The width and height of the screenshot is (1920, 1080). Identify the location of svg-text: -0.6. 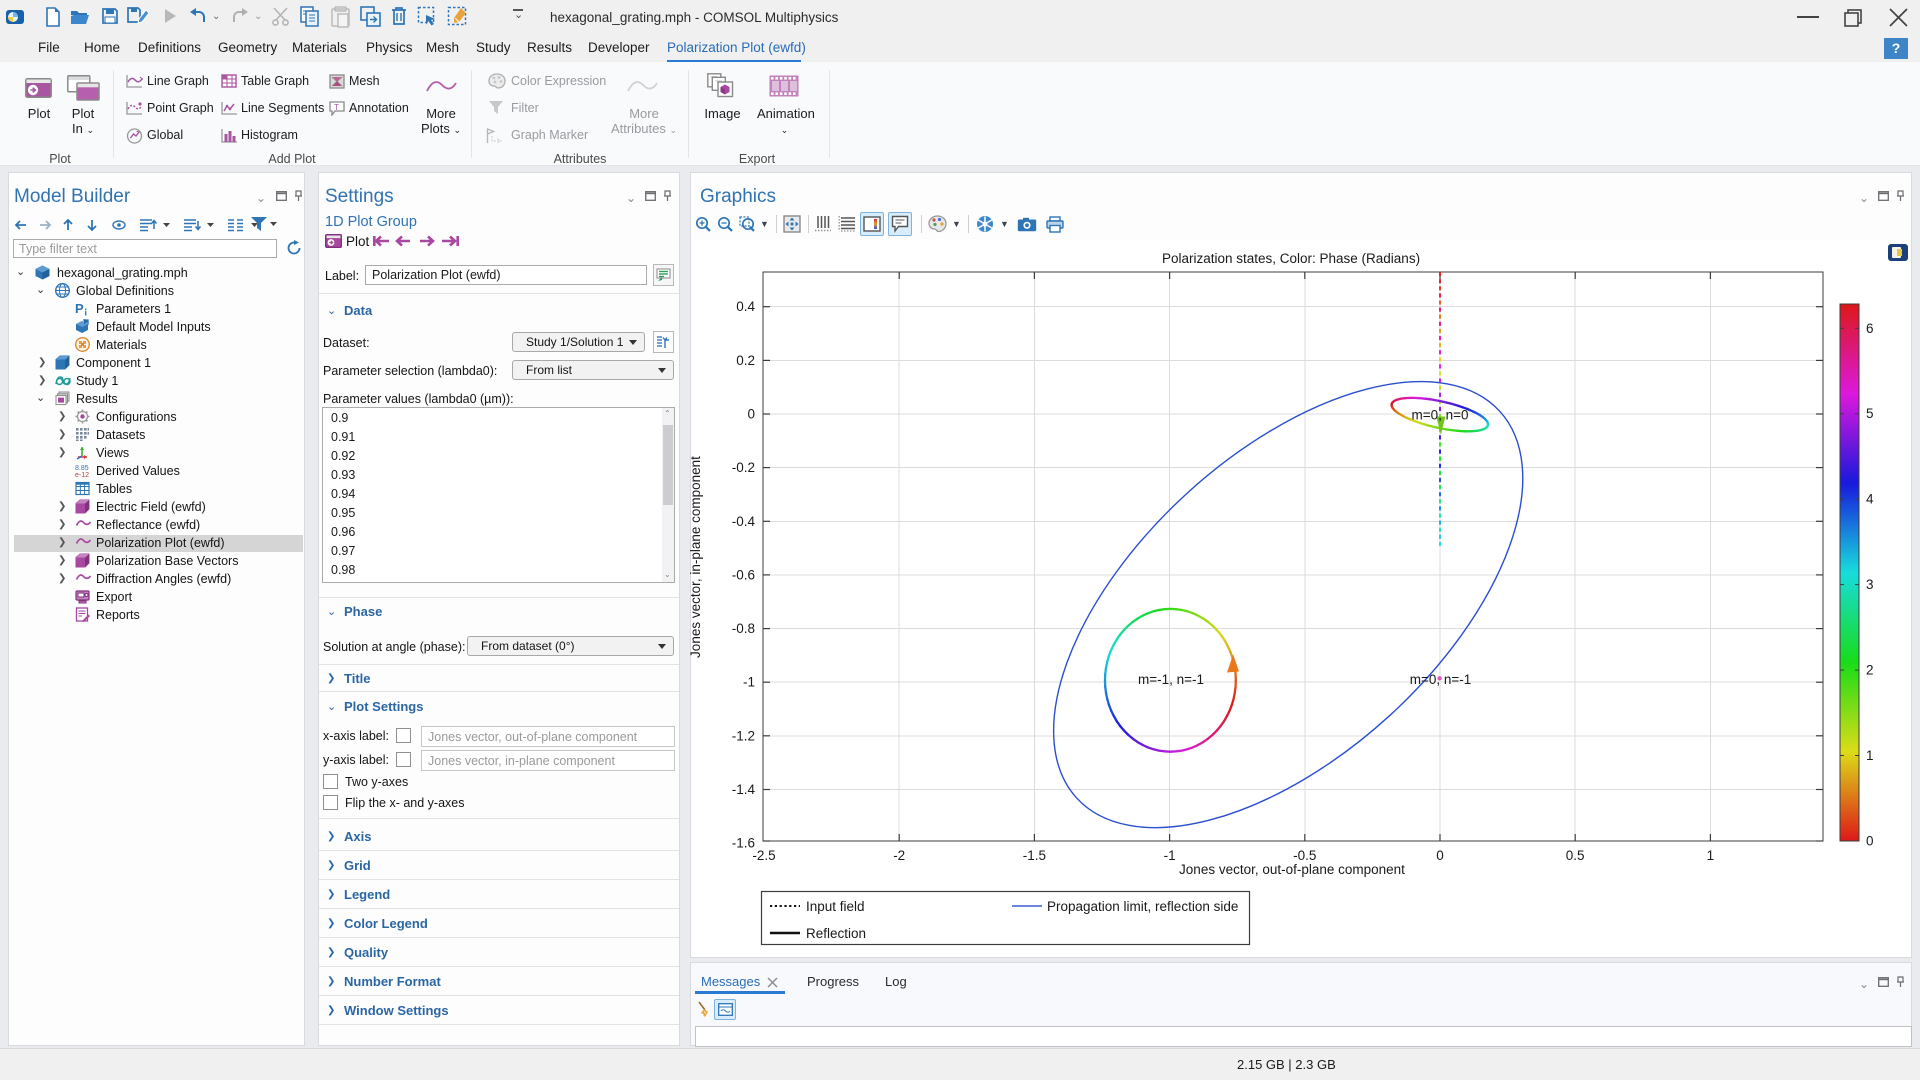
(743, 574).